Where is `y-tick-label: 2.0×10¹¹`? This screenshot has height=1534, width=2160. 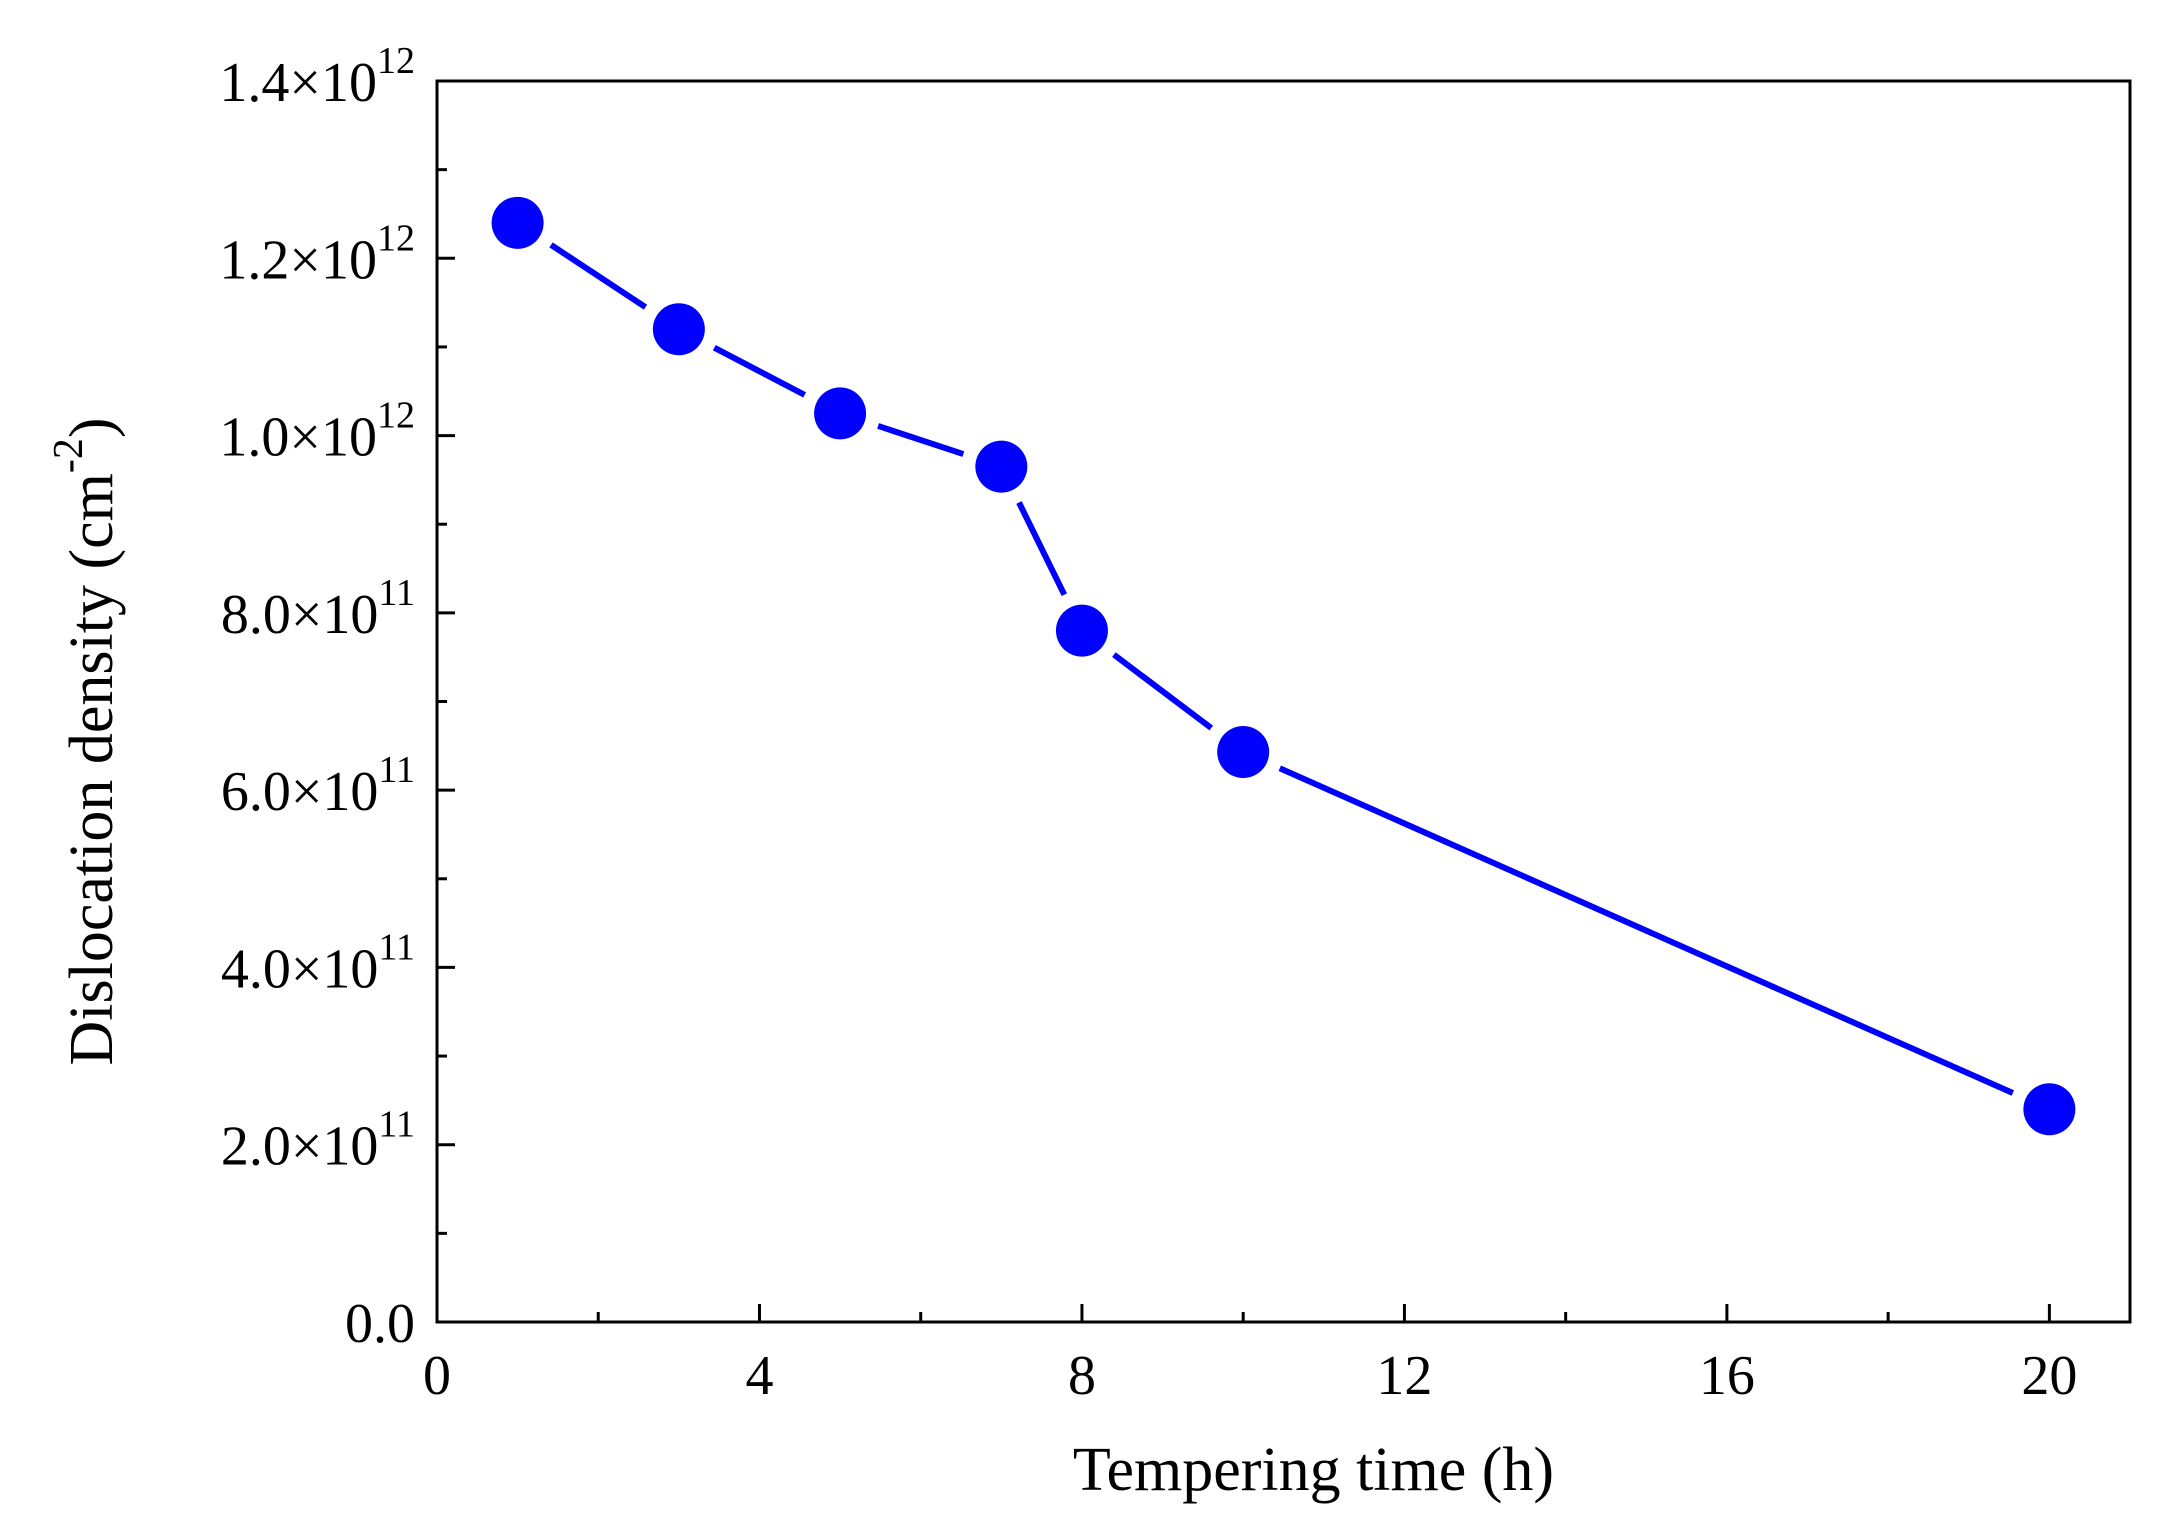
y-tick-label: 2.0×10¹¹ is located at coordinates (318, 1141).